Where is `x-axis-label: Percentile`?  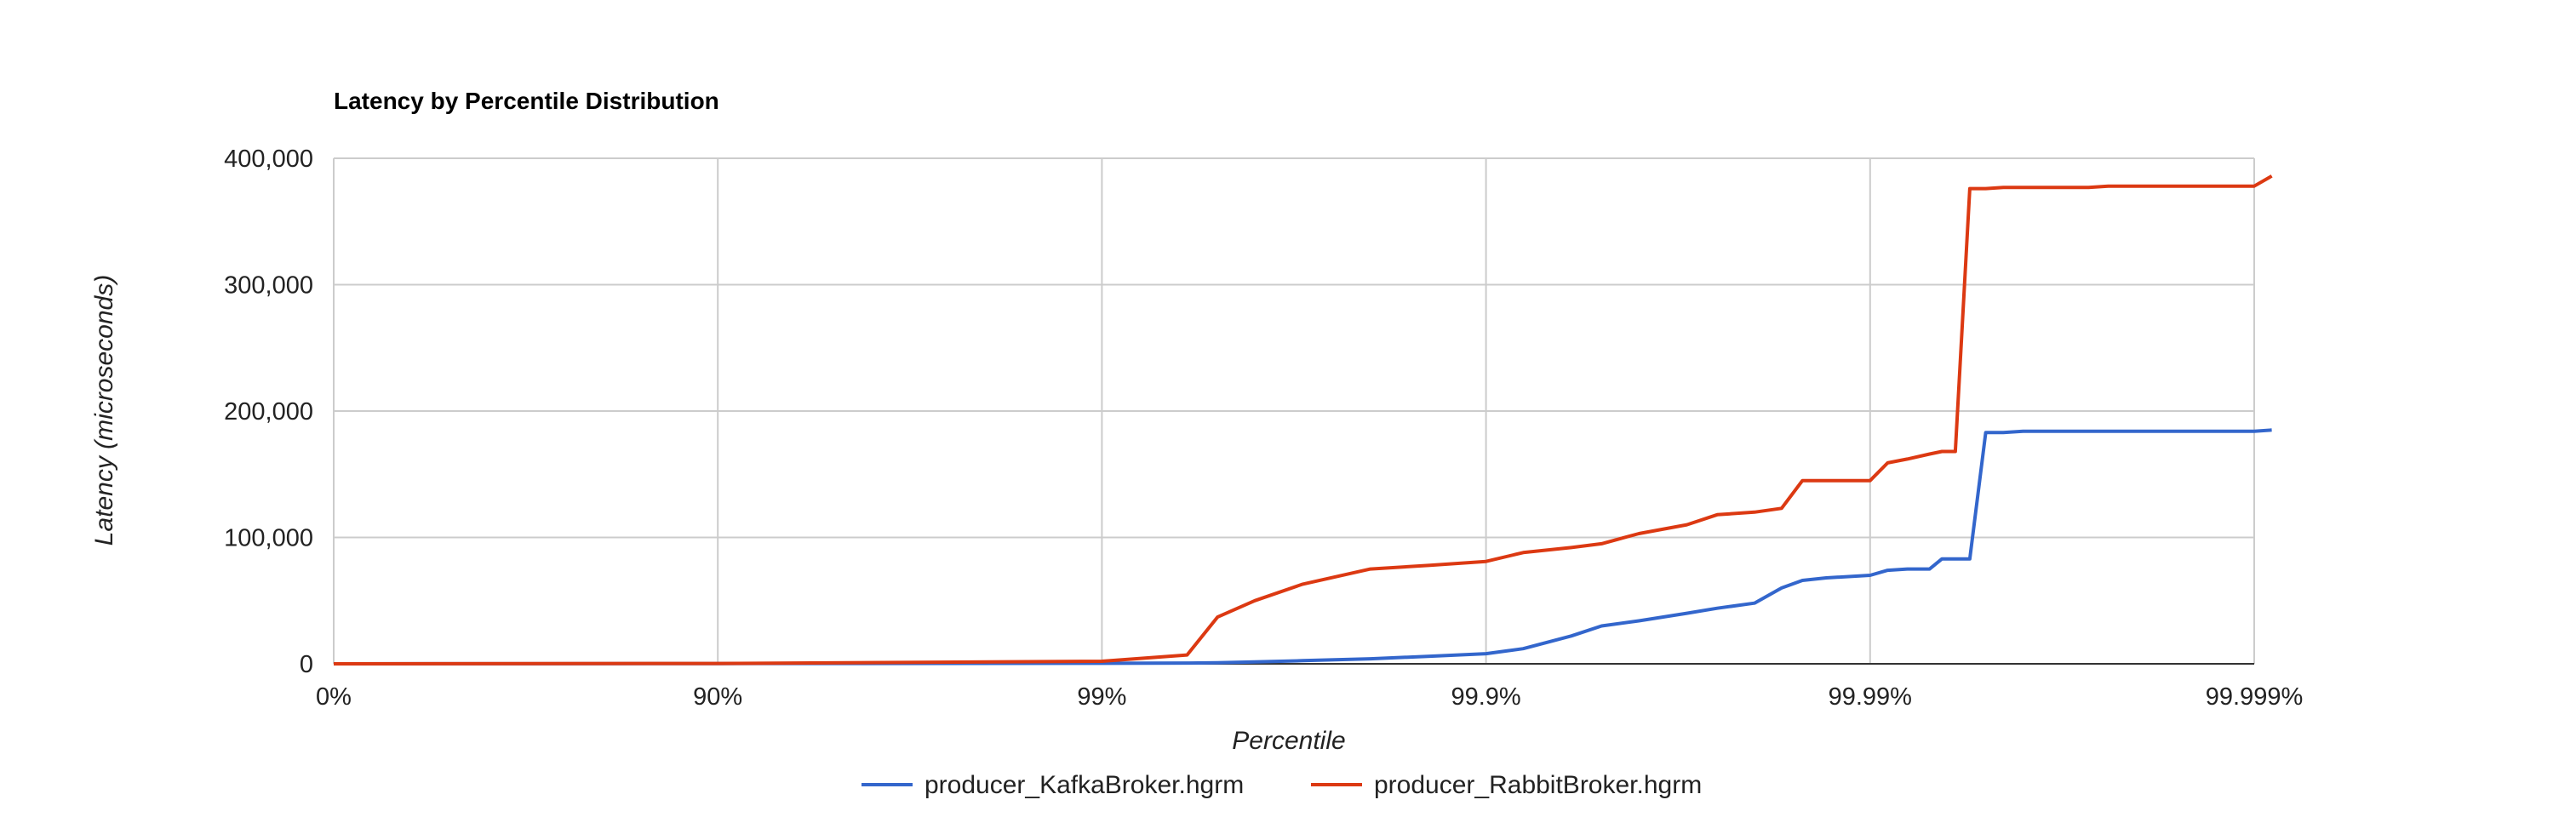
x-axis-label: Percentile is located at coordinates (1288, 741).